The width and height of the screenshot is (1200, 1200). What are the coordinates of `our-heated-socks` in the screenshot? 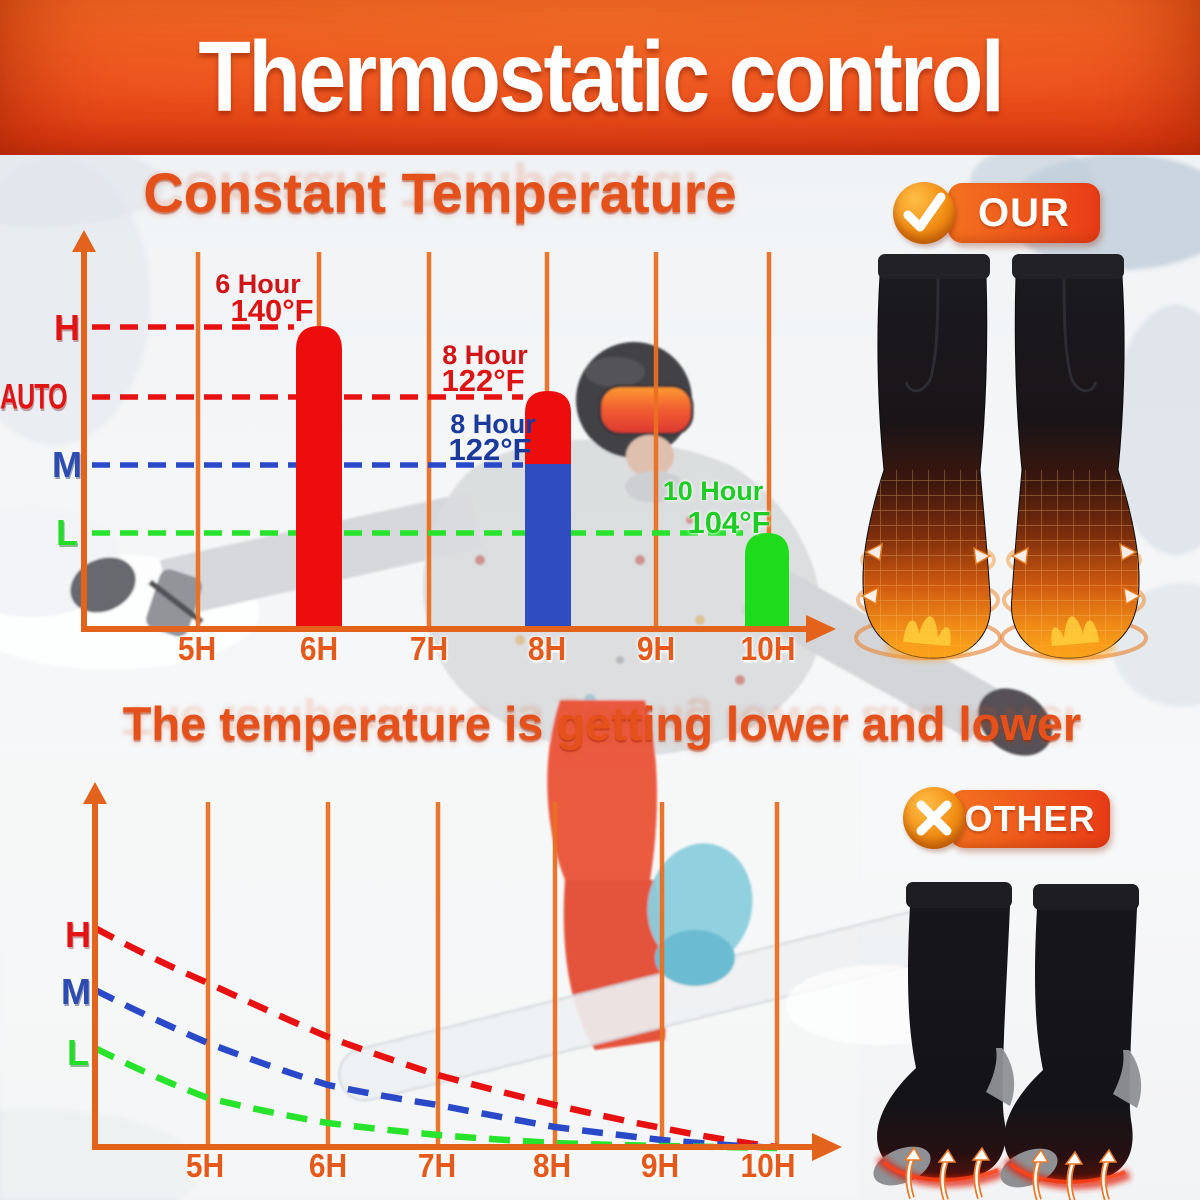 It's located at (1000, 458).